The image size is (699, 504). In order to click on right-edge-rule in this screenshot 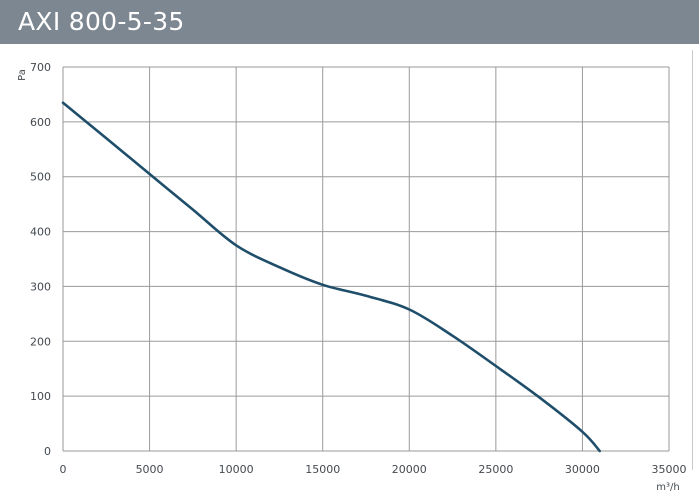, I will do `click(692, 260)`.